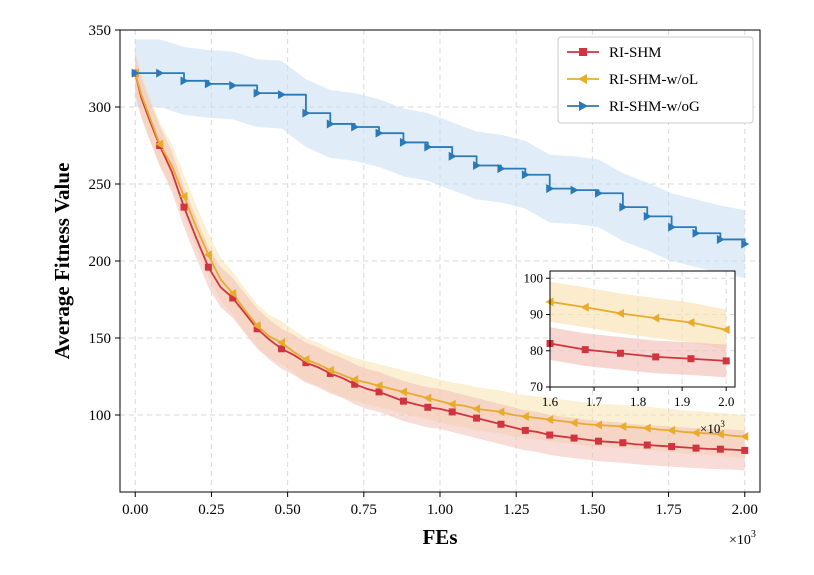 Image resolution: width=814 pixels, height=575 pixels. Describe the element at coordinates (100, 31) in the screenshot. I see `y-tick-label: 350` at that location.